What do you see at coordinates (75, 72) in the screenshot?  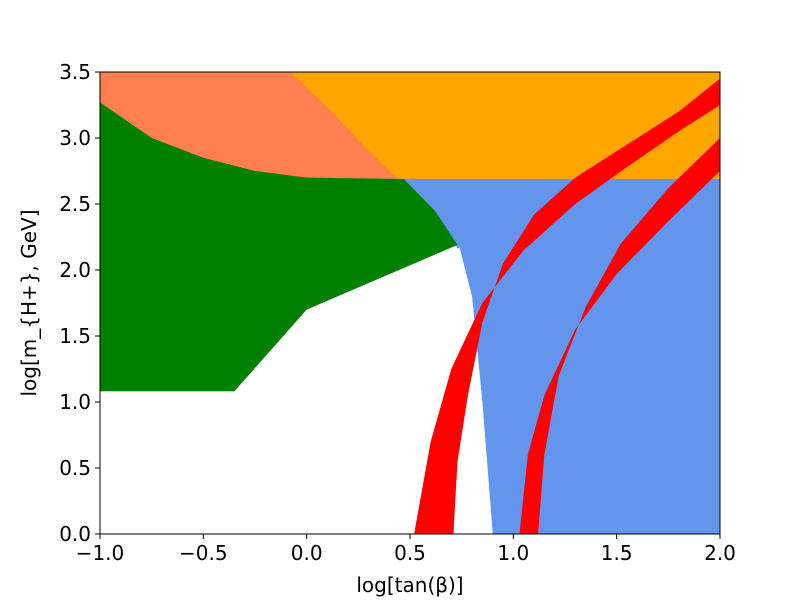 I see `y-tick-label: 3.5` at bounding box center [75, 72].